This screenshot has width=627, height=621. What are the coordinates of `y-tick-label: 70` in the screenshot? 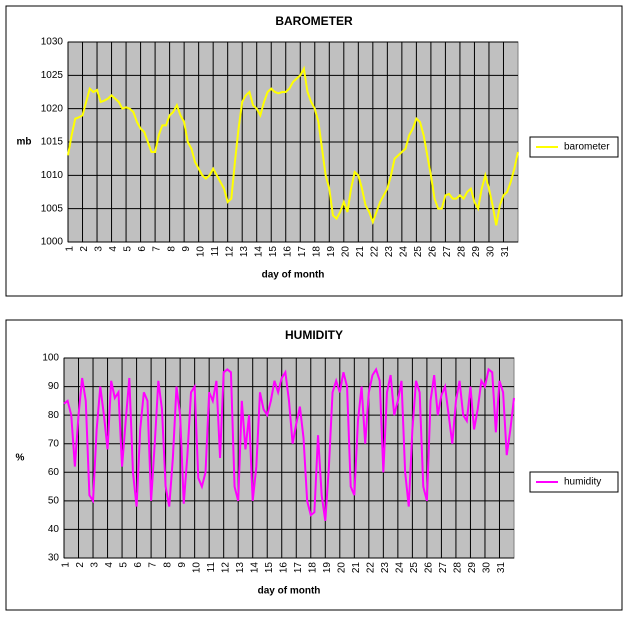 It's located at (54, 443).